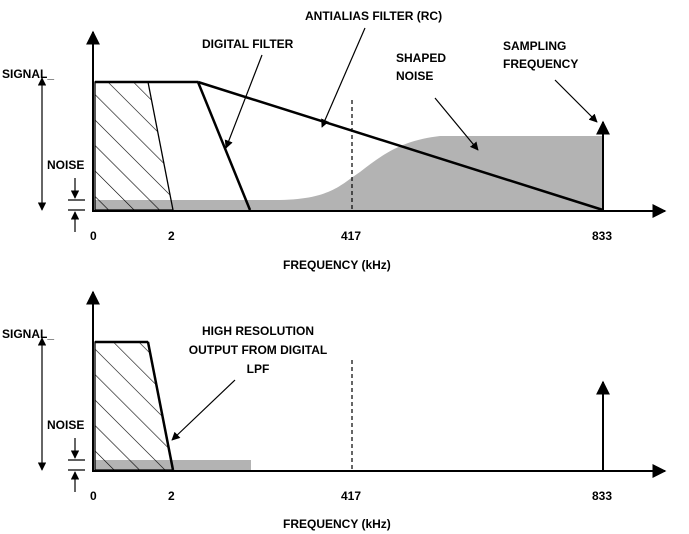  Describe the element at coordinates (171, 236) in the screenshot. I see `top-tick-label: 2` at that location.